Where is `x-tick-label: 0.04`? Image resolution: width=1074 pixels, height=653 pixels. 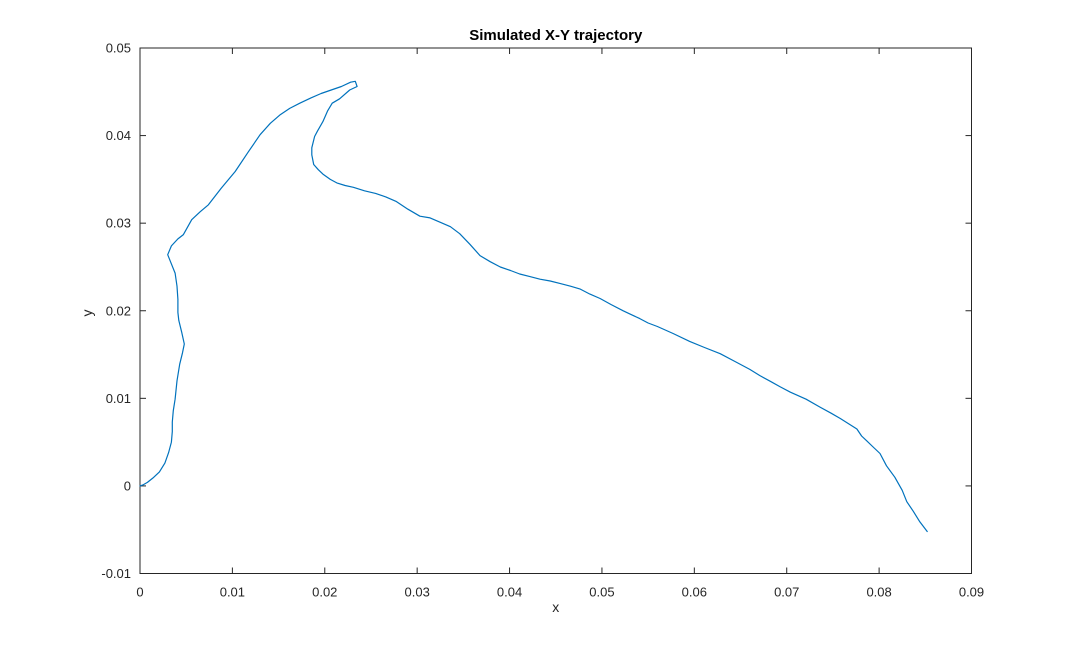
x-tick-label: 0.04 is located at coordinates (509, 592).